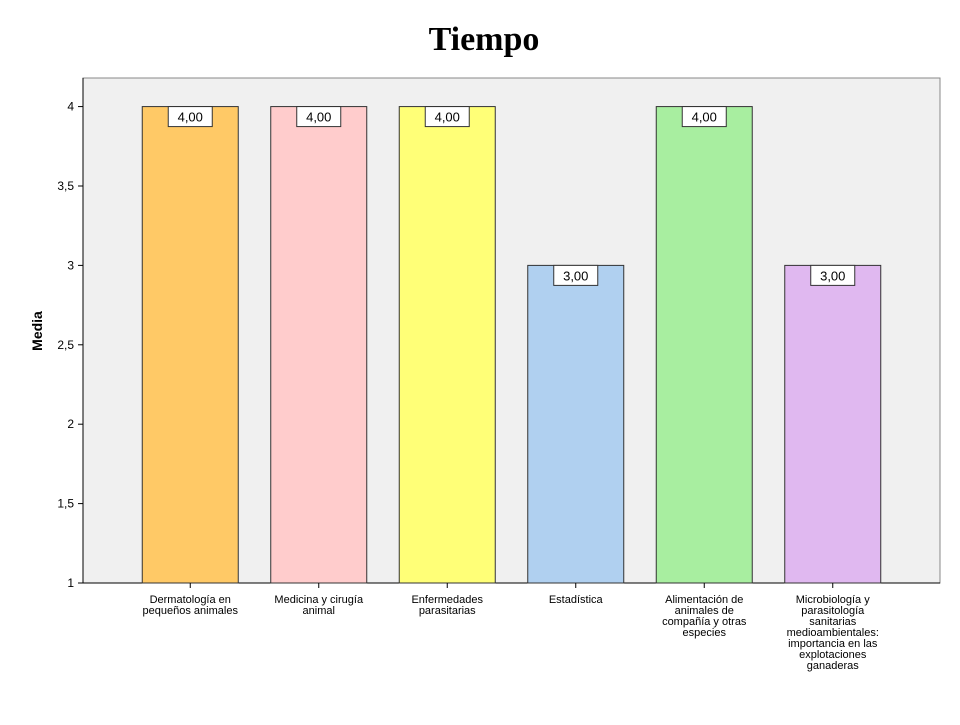 The height and width of the screenshot is (725, 960). Describe the element at coordinates (319, 600) in the screenshot. I see `x-tick-label-line: Medicina y cirugía` at that location.